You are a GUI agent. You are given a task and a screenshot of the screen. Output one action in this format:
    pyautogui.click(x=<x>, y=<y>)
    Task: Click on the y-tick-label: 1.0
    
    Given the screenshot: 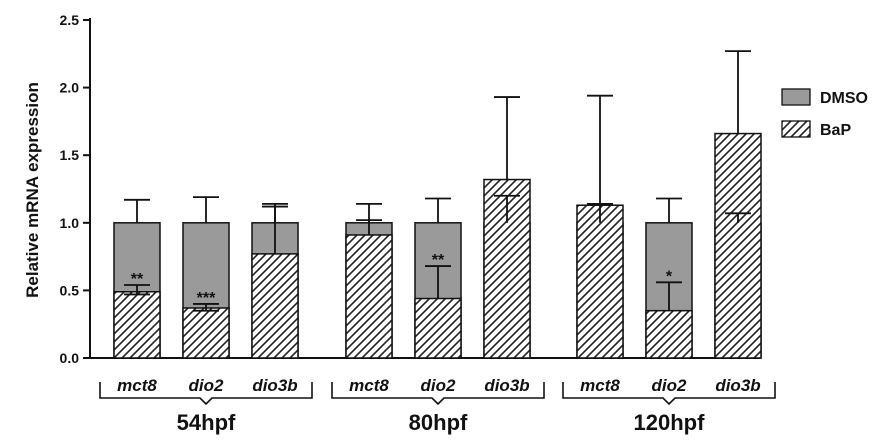 What is the action you would take?
    pyautogui.click(x=70, y=223)
    